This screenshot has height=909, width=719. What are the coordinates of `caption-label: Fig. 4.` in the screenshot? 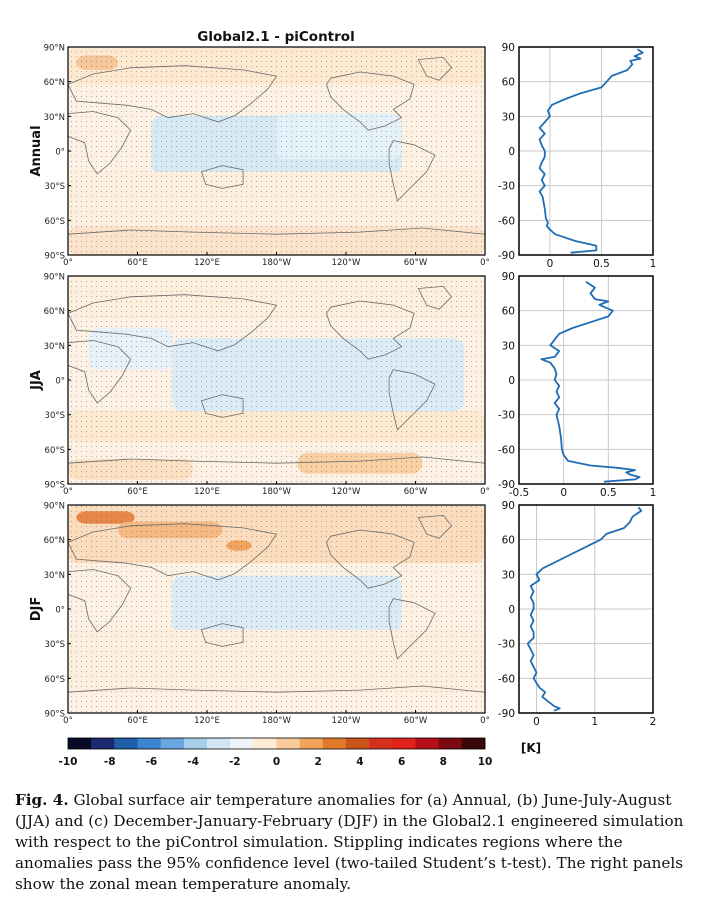 It's located at (42, 800).